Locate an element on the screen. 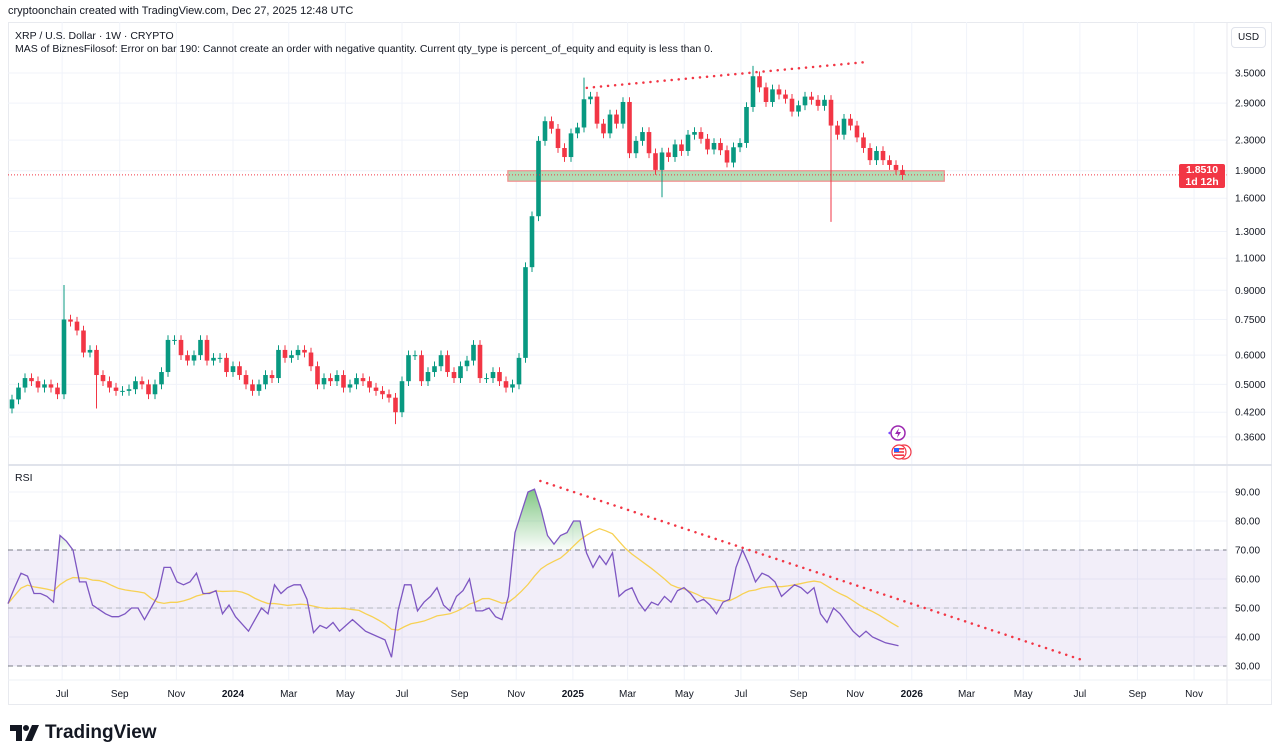  rsi-trendline is located at coordinates (811, 570).